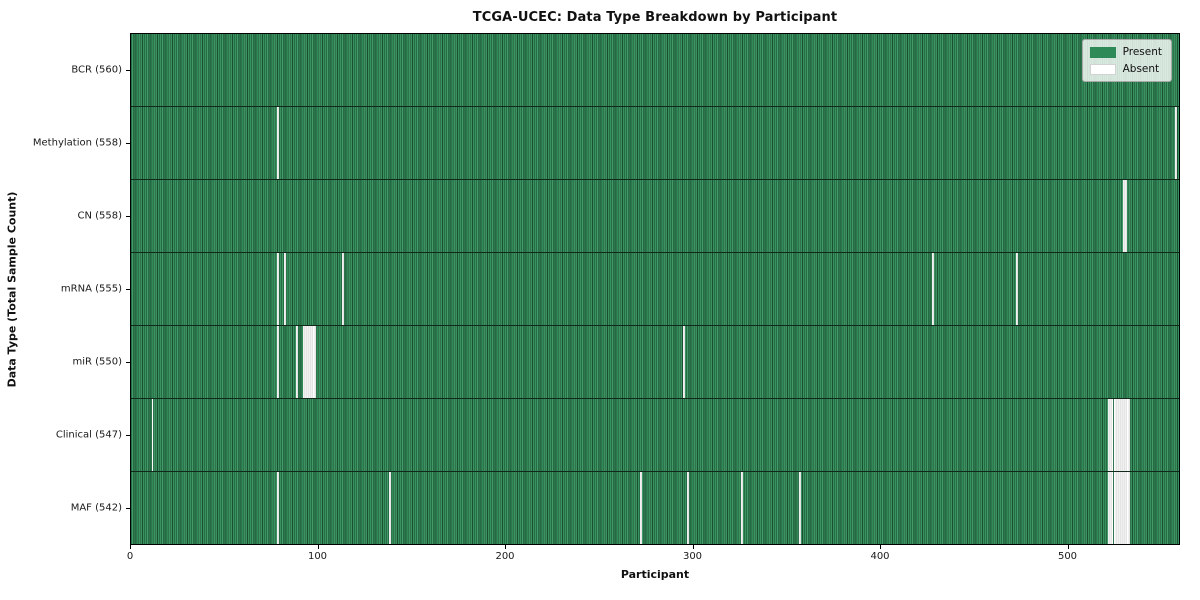 The image size is (1200, 600). I want to click on heatmap-row-maf, so click(655, 508).